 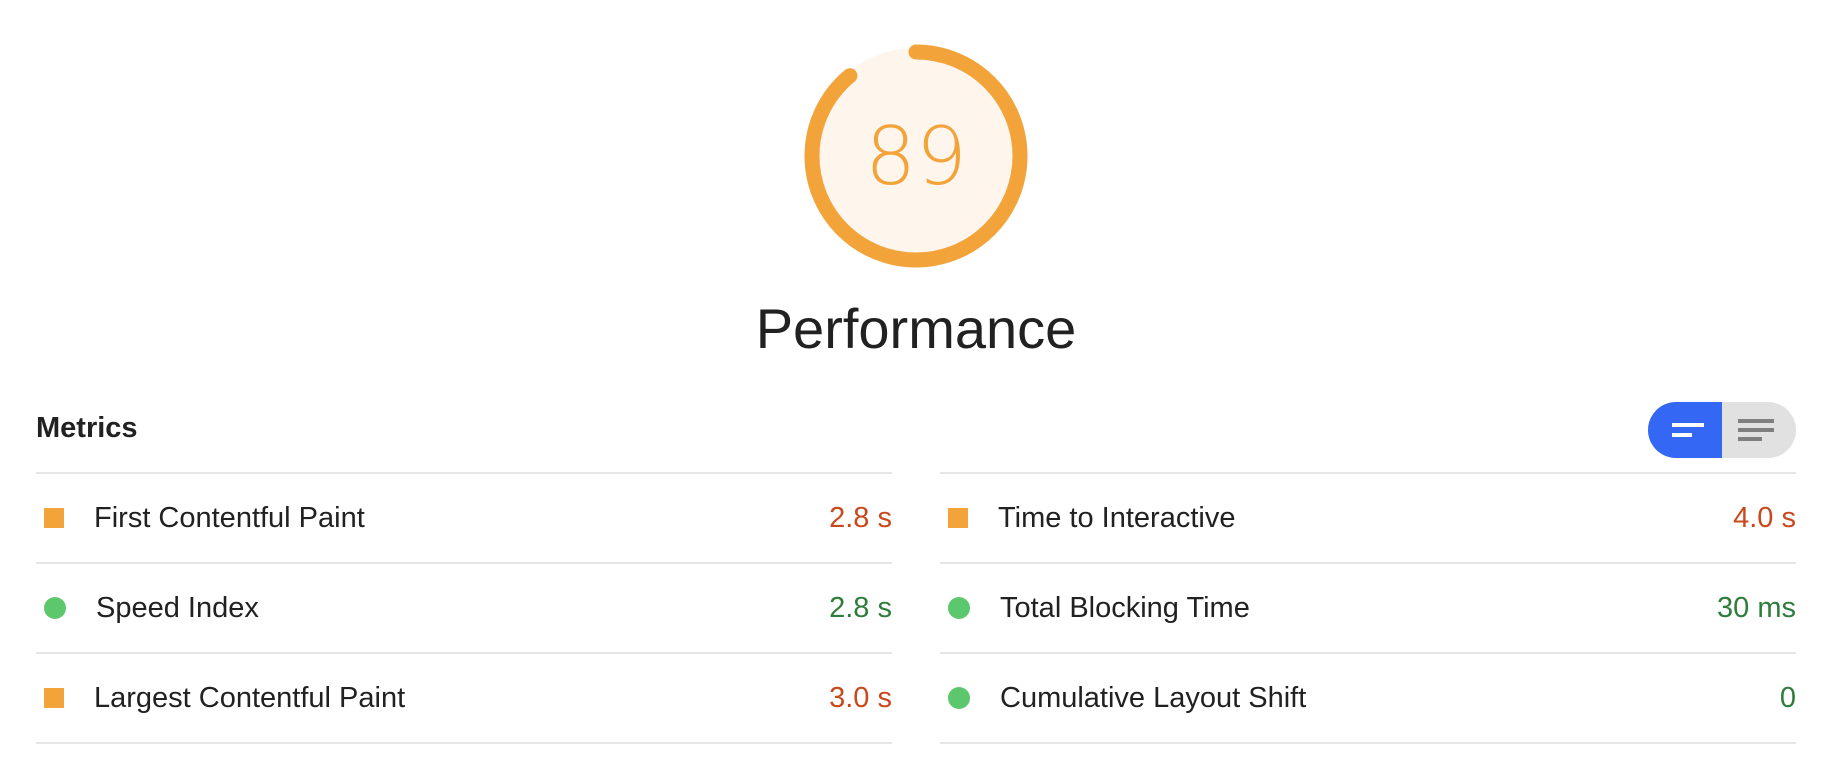 I want to click on expanded-view-button, so click(x=1759, y=430).